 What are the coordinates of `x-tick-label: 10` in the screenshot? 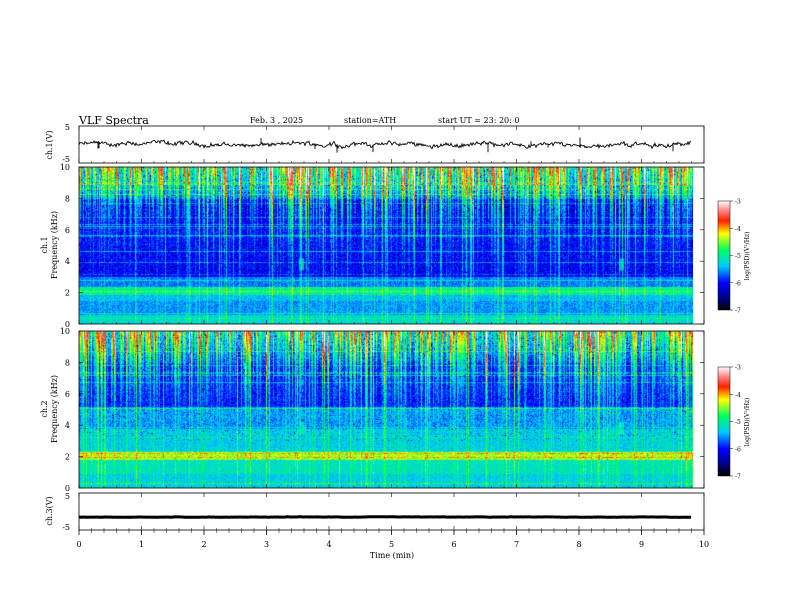 It's located at (704, 544).